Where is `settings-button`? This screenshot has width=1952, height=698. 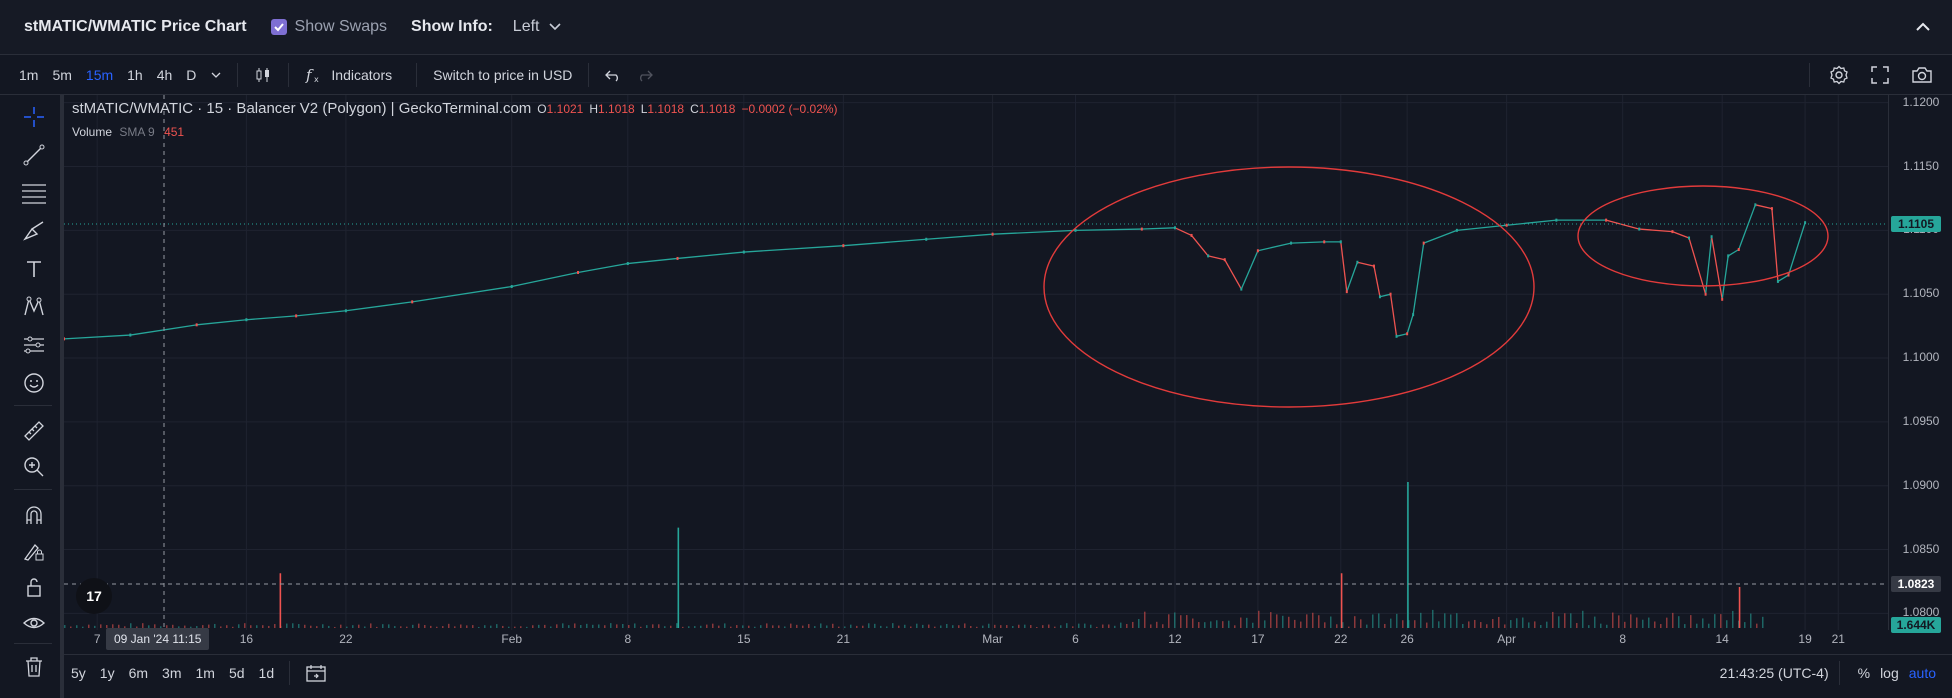 settings-button is located at coordinates (1839, 75).